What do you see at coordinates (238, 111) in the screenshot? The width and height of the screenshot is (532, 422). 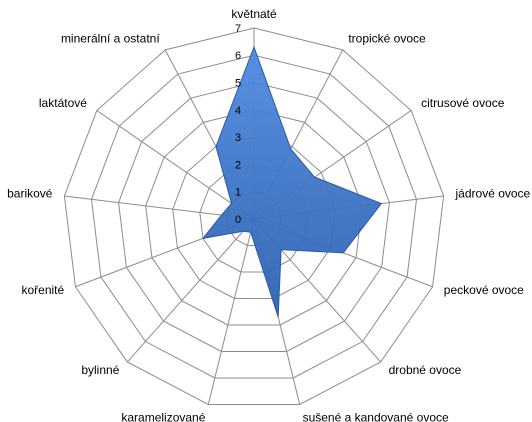 I see `tick-label: 4` at bounding box center [238, 111].